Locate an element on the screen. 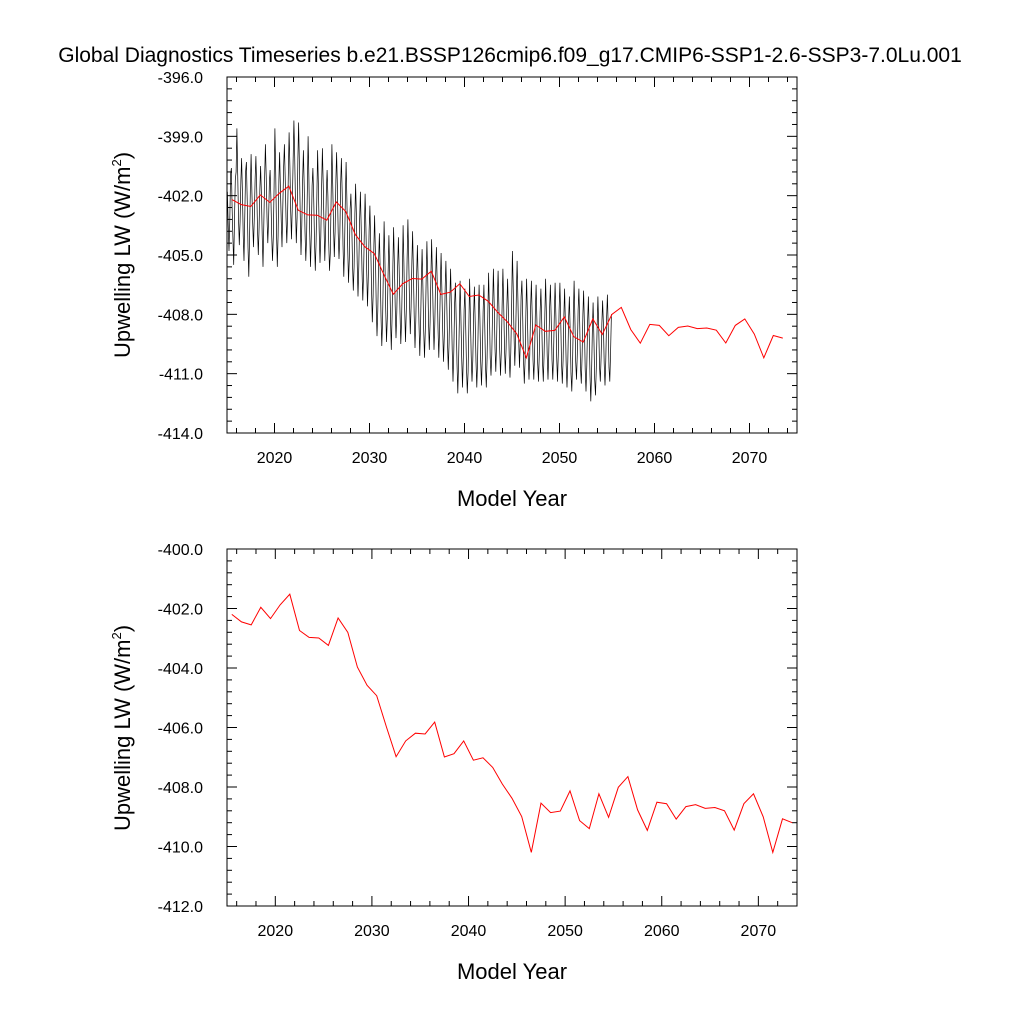 This screenshot has height=1024, width=1024. y-tick-label: -396.0 is located at coordinates (180, 78).